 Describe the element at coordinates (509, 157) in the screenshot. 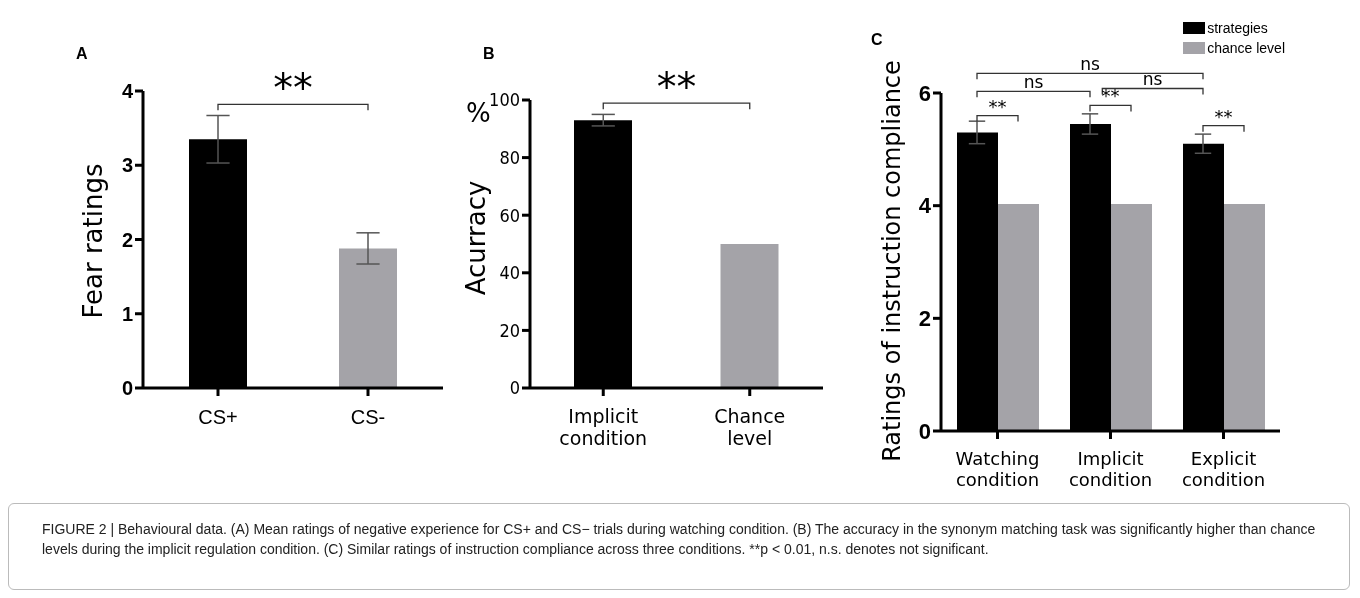

I see `y-tick-label: 80` at that location.